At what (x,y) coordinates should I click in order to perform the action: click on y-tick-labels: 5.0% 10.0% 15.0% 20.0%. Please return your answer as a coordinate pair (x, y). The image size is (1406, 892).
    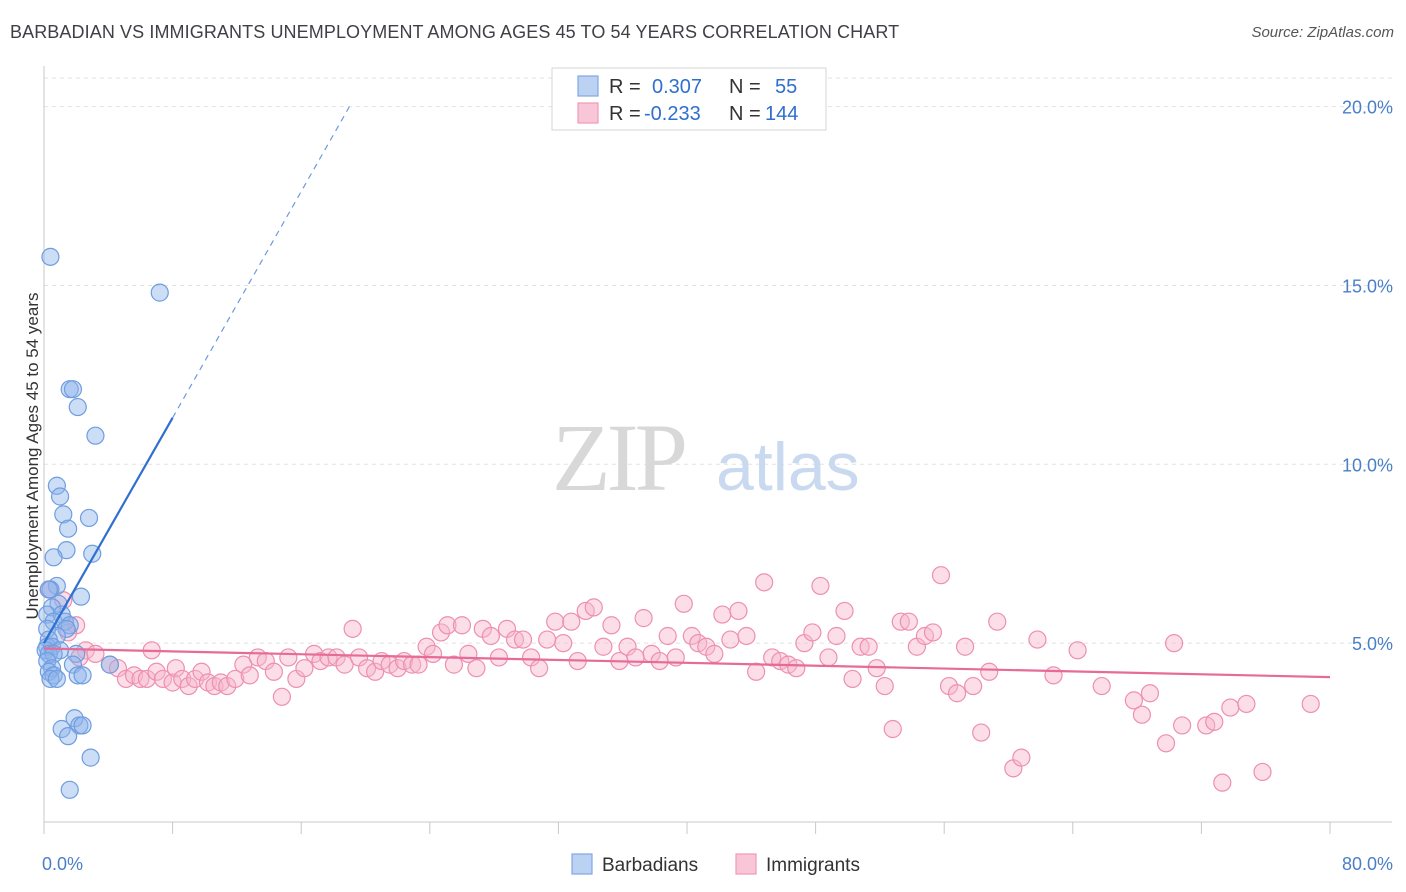
    Looking at the image, I should click on (1367, 376).